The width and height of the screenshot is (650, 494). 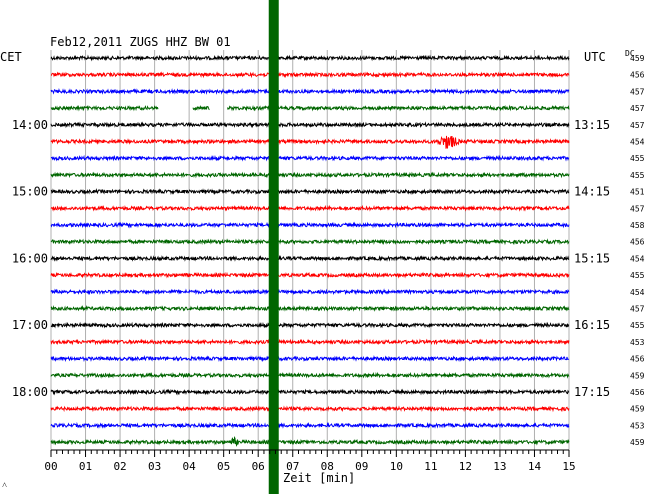 I want to click on right-time-label: 15:15, so click(x=592, y=258).